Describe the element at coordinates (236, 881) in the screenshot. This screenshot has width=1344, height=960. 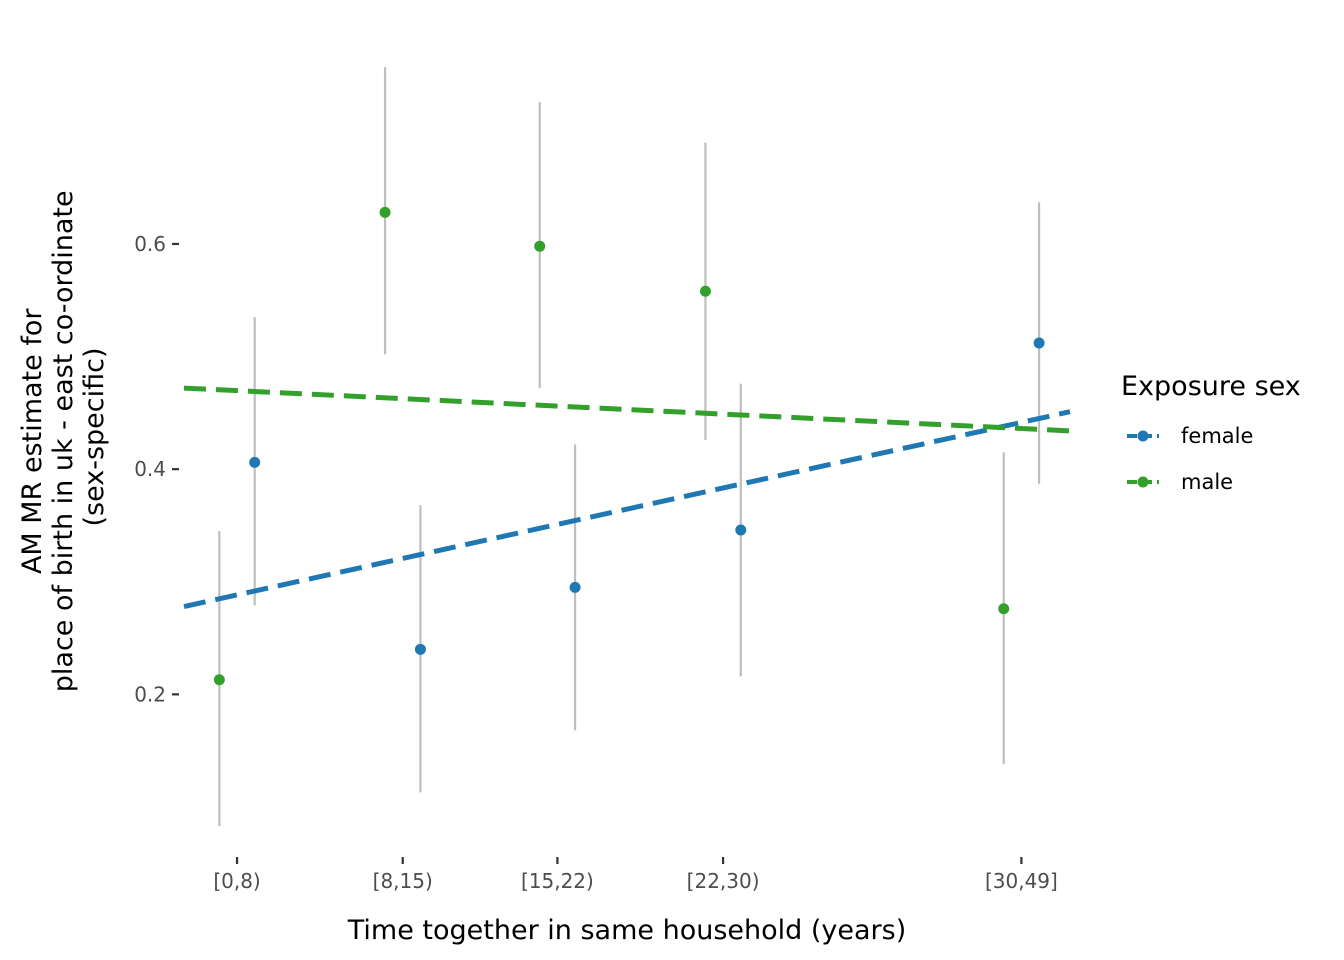
I see `x-tick-label-0-8: [0,8)` at that location.